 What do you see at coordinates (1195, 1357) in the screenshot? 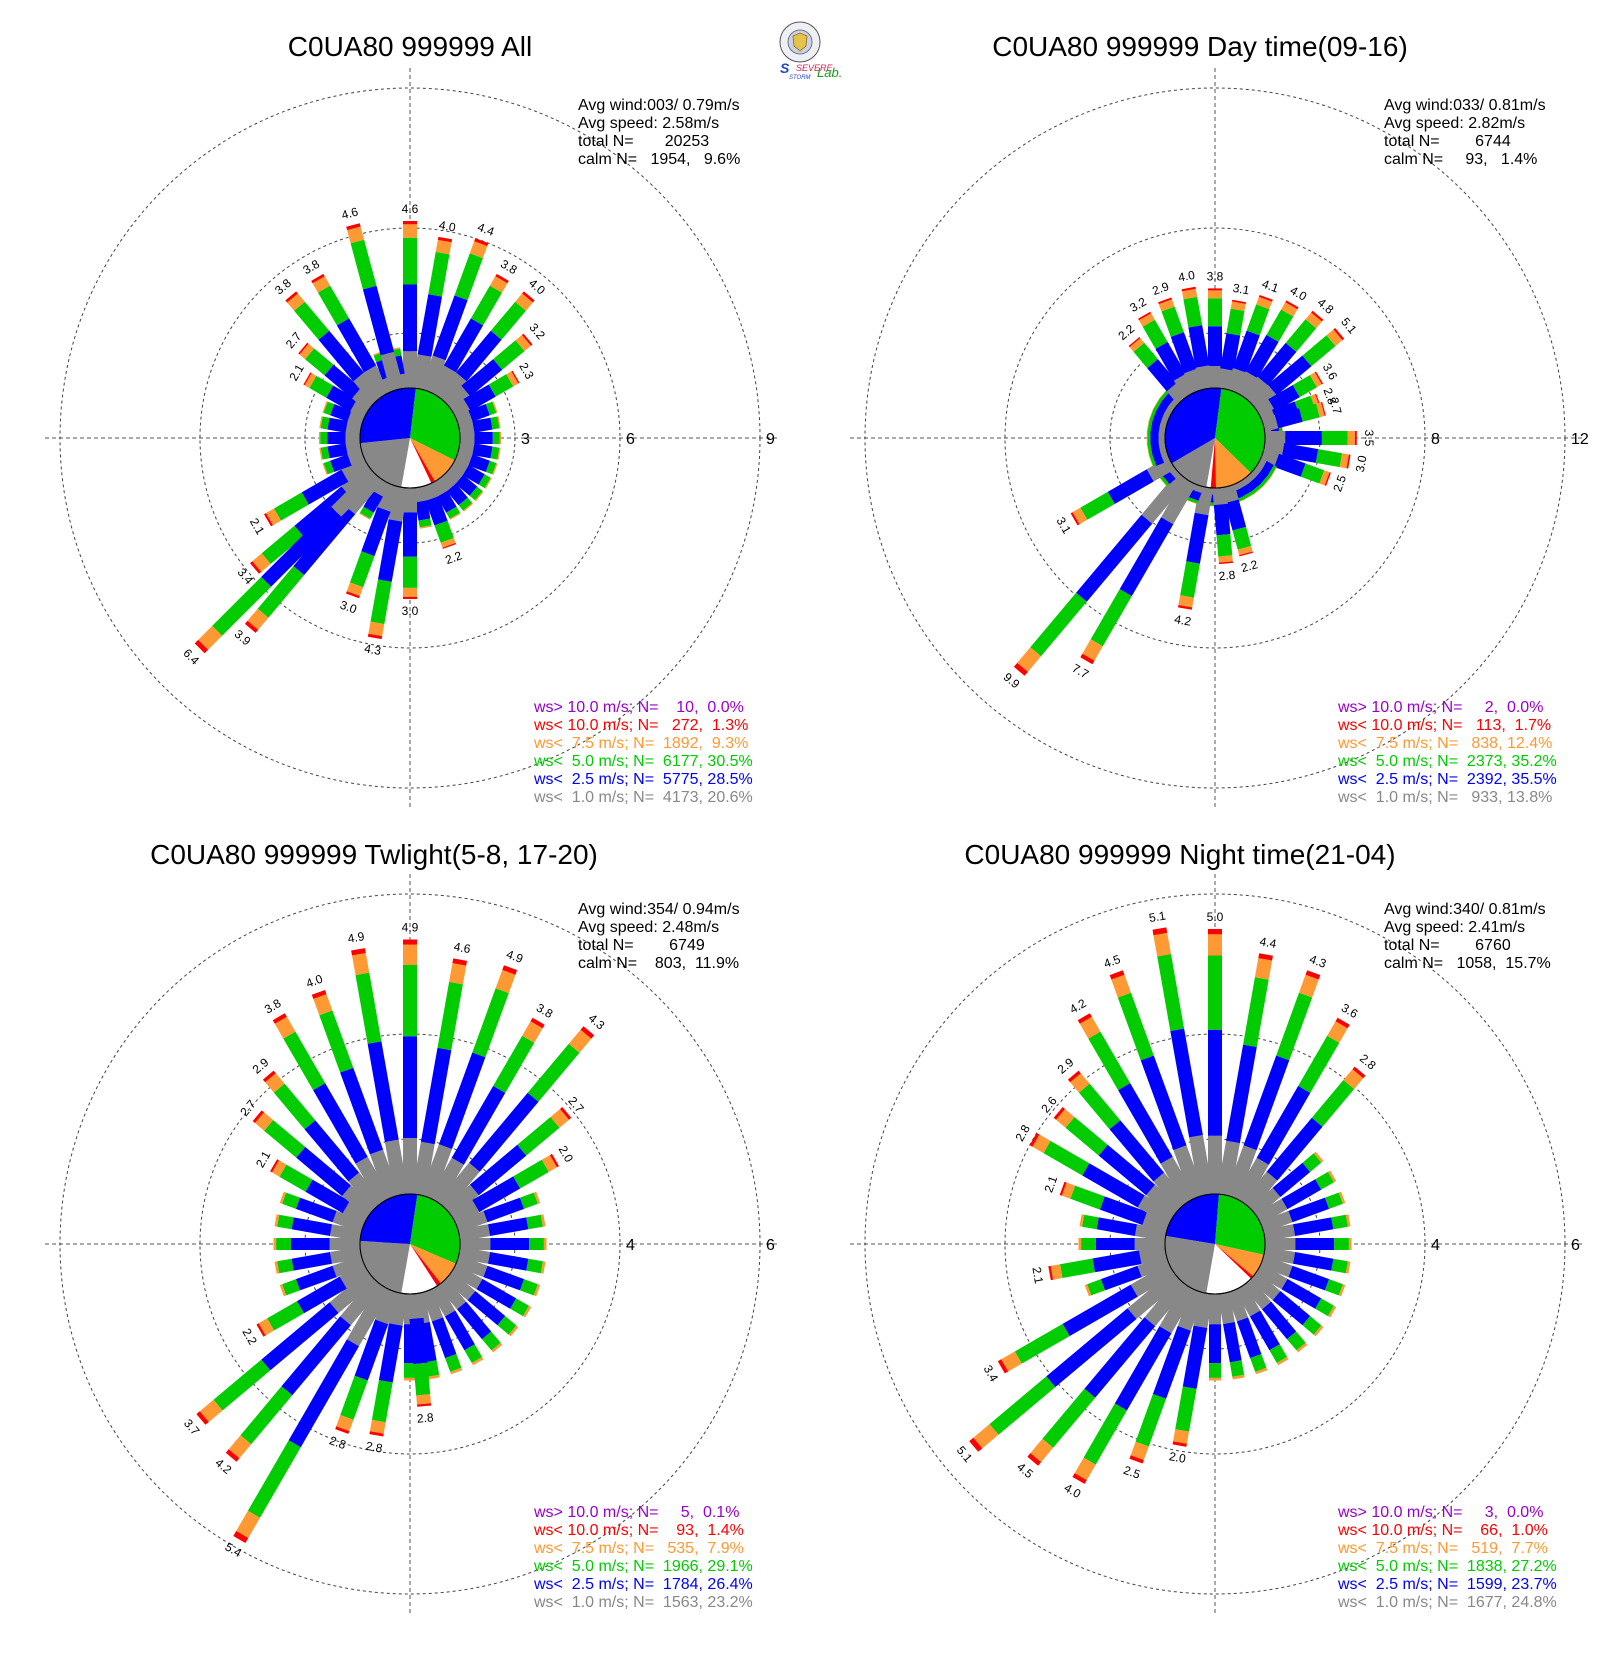
I see `bar-190-segment-lt25` at bounding box center [1195, 1357].